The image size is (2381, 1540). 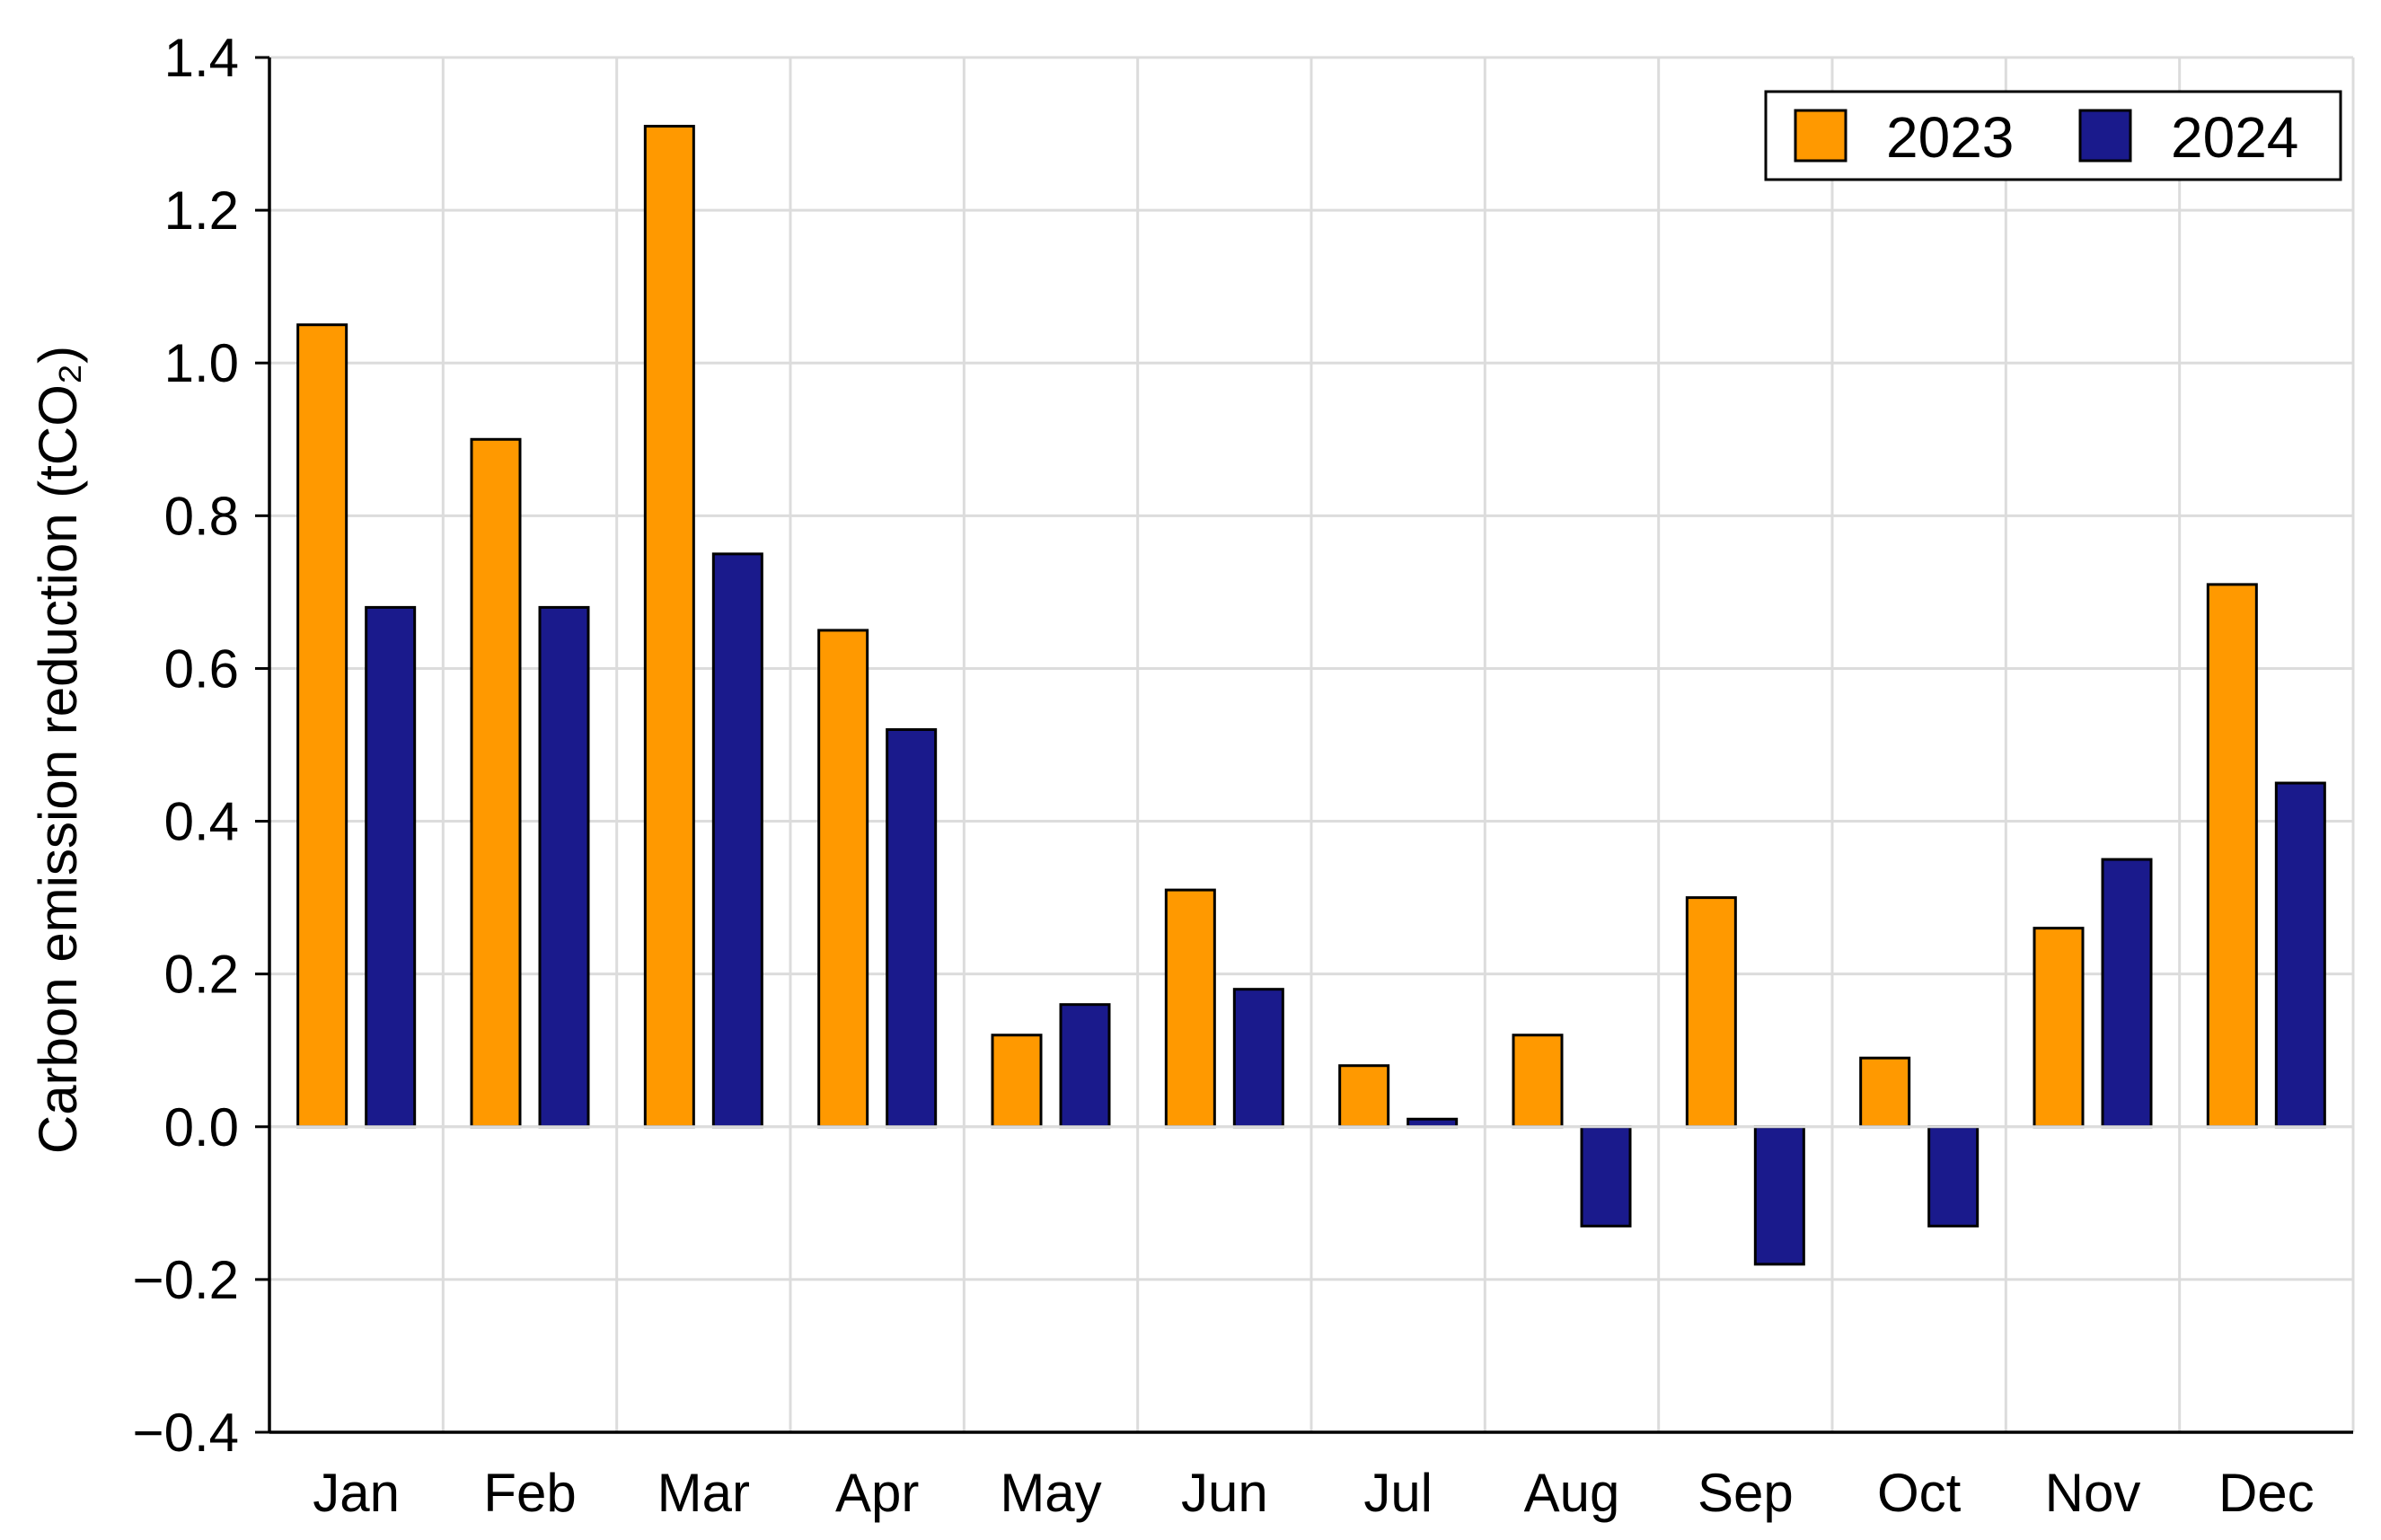 I want to click on bar-2023-oct, so click(x=1885, y=1092).